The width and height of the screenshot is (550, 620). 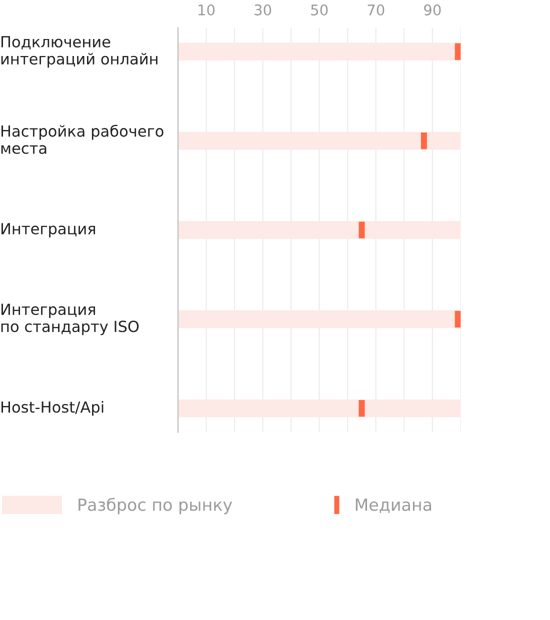 I want to click on x-tick-label: 50, so click(x=319, y=10).